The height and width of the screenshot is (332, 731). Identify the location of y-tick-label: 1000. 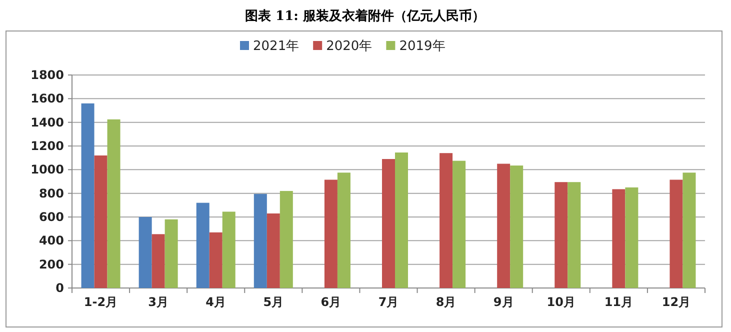
(47, 169).